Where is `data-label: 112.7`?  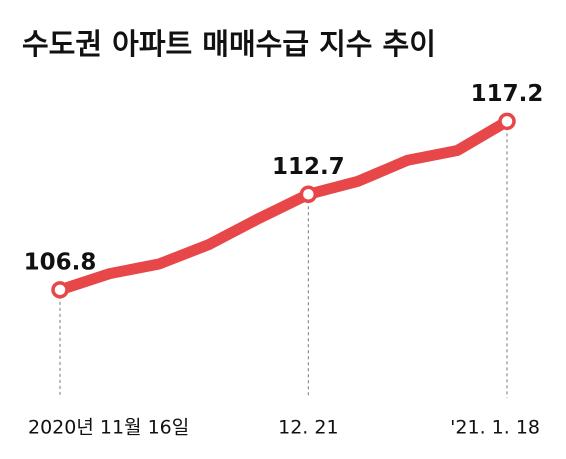
data-label: 112.7 is located at coordinates (308, 167).